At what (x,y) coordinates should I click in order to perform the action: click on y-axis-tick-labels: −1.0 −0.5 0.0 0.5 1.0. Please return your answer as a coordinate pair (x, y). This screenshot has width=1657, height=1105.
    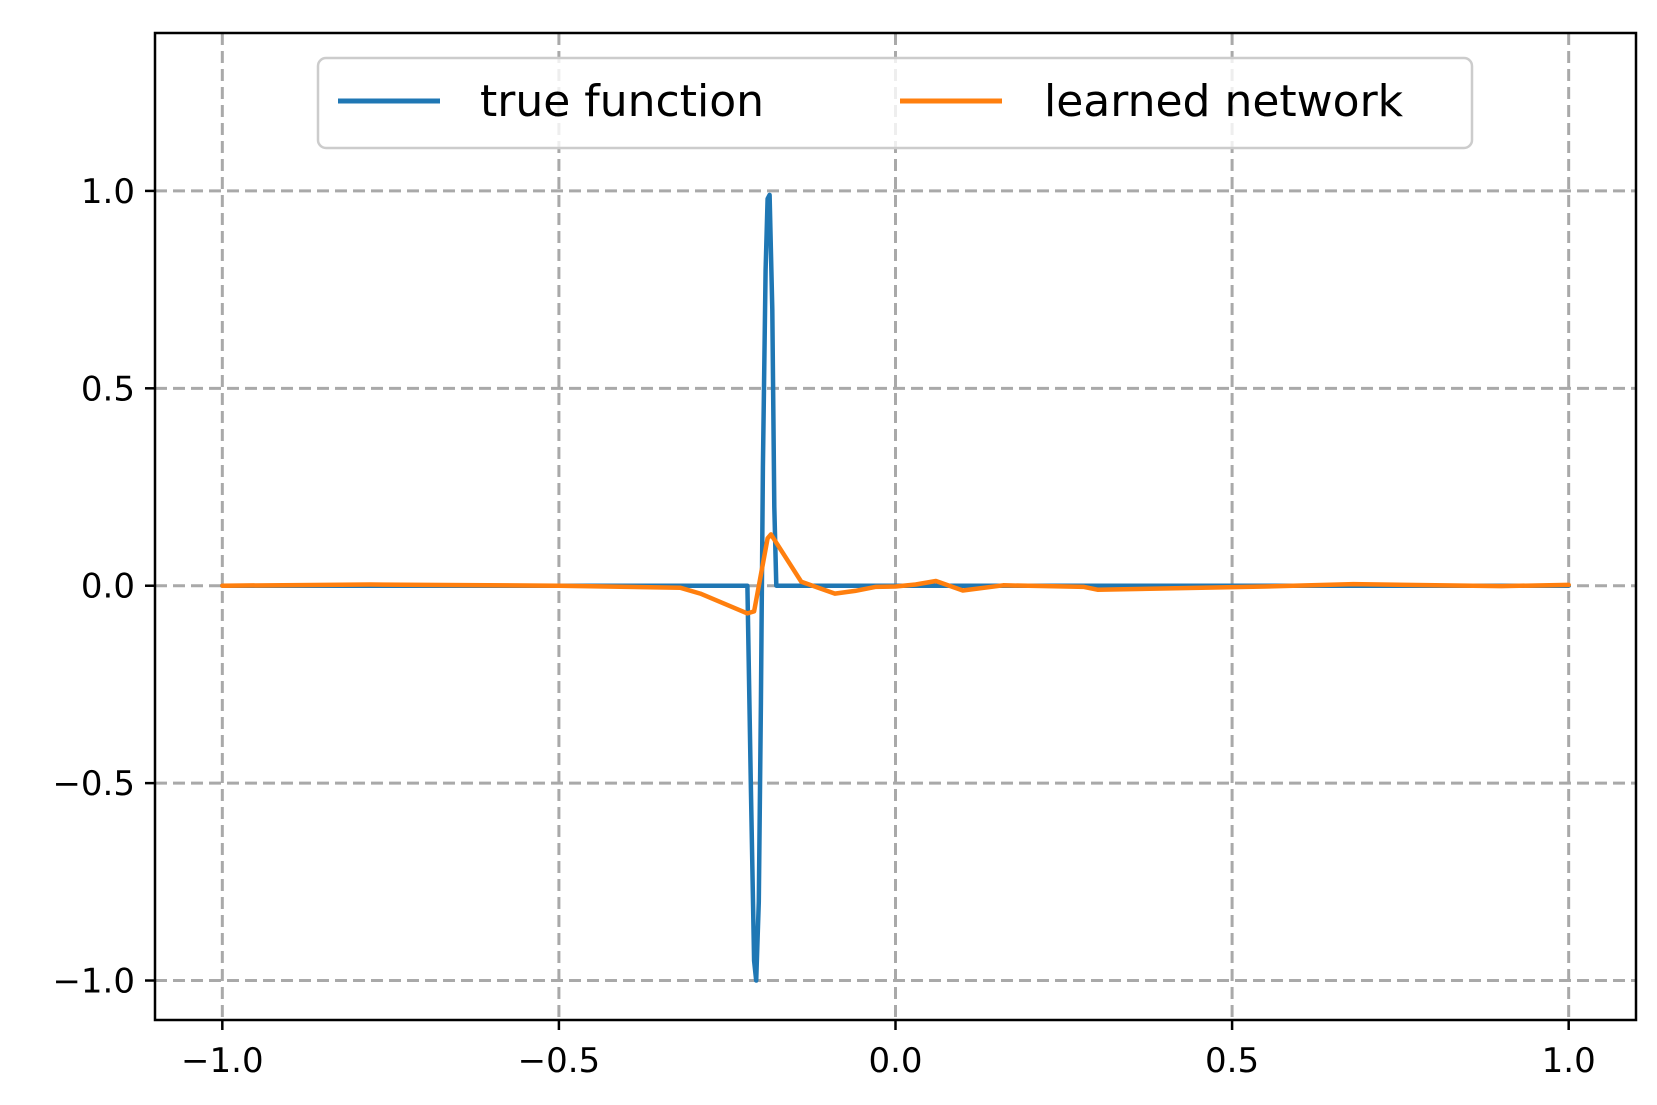
    Looking at the image, I should click on (93, 587).